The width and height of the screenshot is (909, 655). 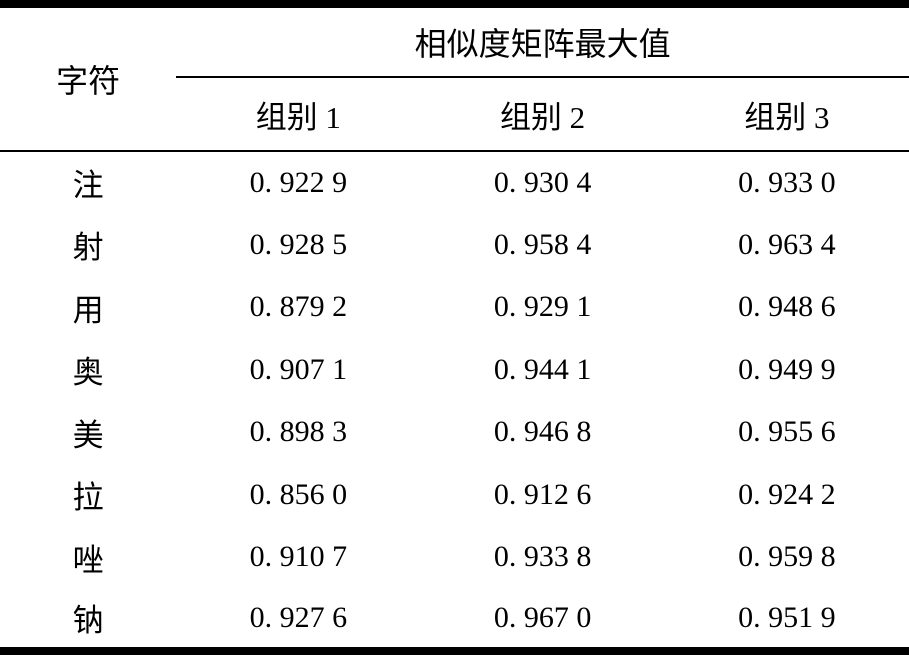 I want to click on table-row: 用 0. 879 2 0. 929 1 0. 948 6, so click(x=454, y=307).